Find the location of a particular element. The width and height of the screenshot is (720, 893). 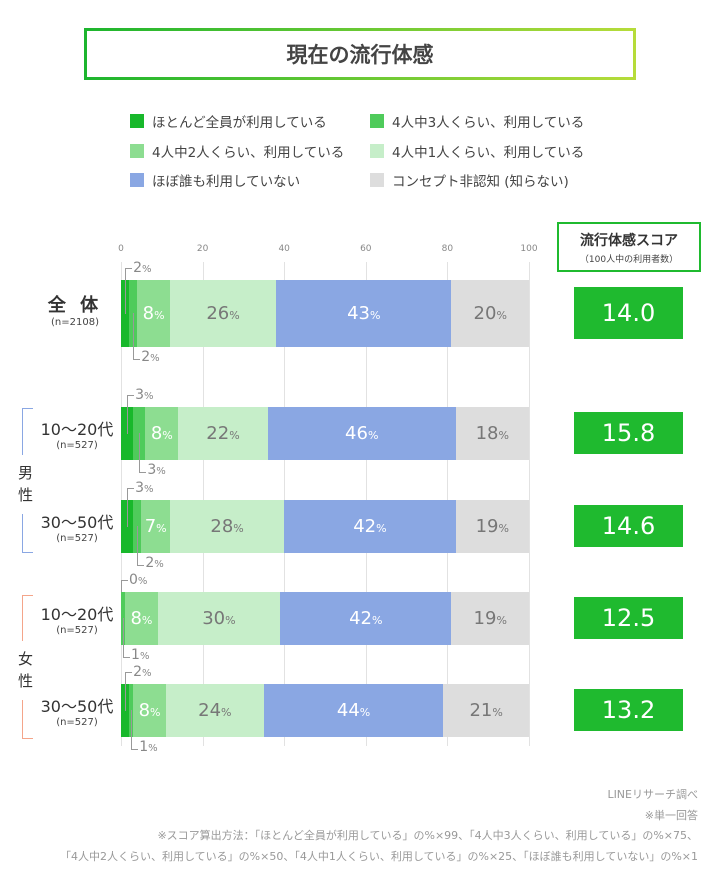

x-tick-label: 100 is located at coordinates (529, 249).